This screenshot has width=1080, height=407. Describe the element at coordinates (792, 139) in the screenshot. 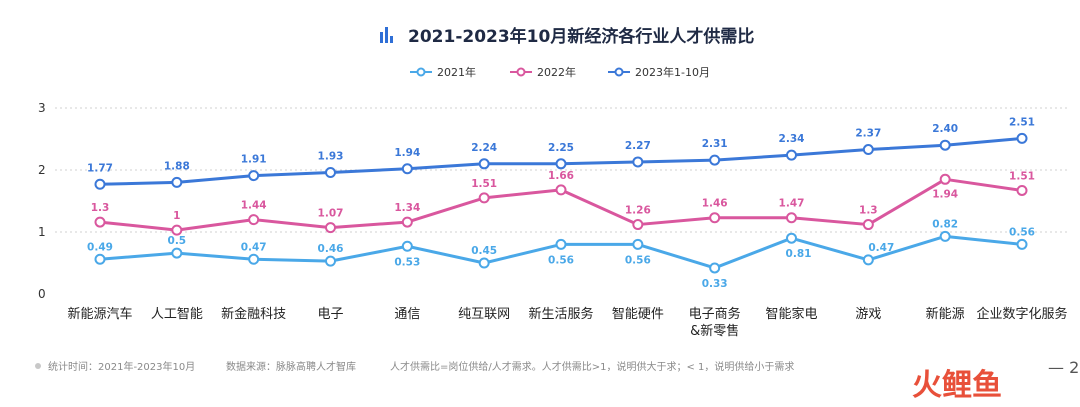

I see `data-label: 2.34` at that location.